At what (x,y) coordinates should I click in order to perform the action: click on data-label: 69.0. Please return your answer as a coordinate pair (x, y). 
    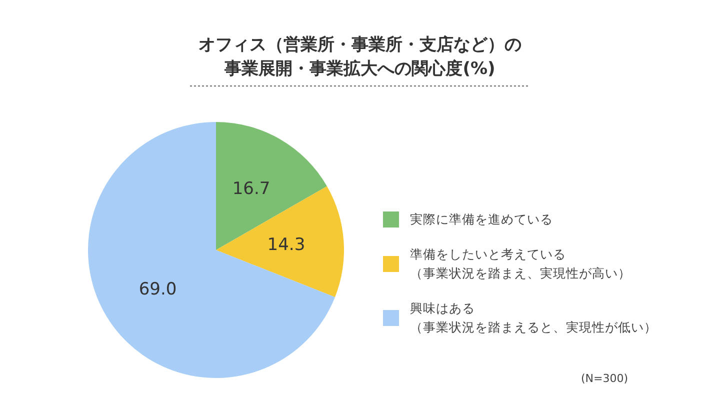
    Looking at the image, I should click on (157, 290).